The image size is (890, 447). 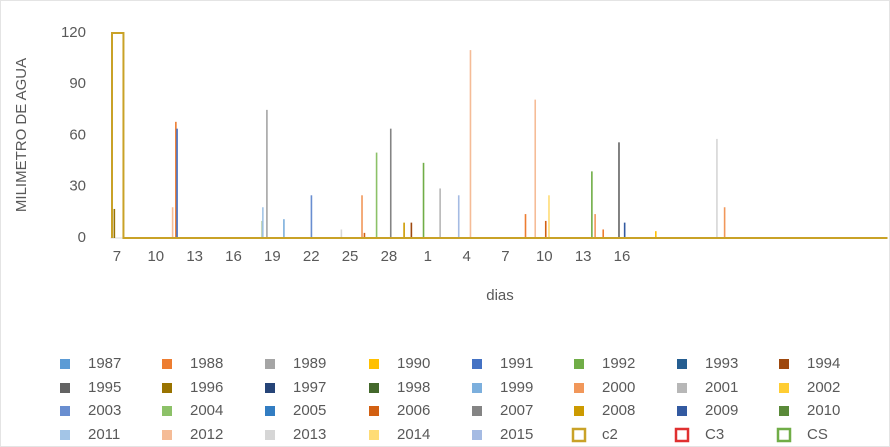 What do you see at coordinates (309, 410) in the screenshot?
I see `legend-label: 2005` at bounding box center [309, 410].